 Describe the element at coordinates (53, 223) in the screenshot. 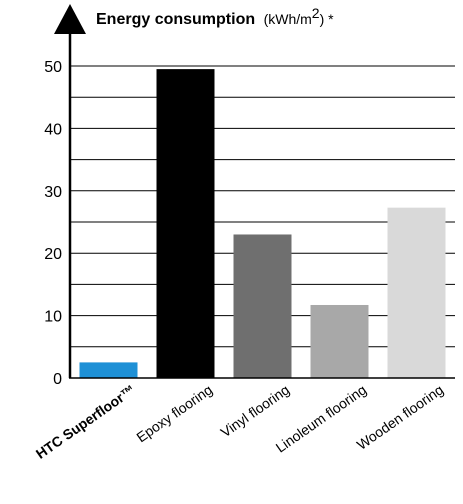

I see `y-axis-ticks: 0 10 20 30 40 50` at that location.